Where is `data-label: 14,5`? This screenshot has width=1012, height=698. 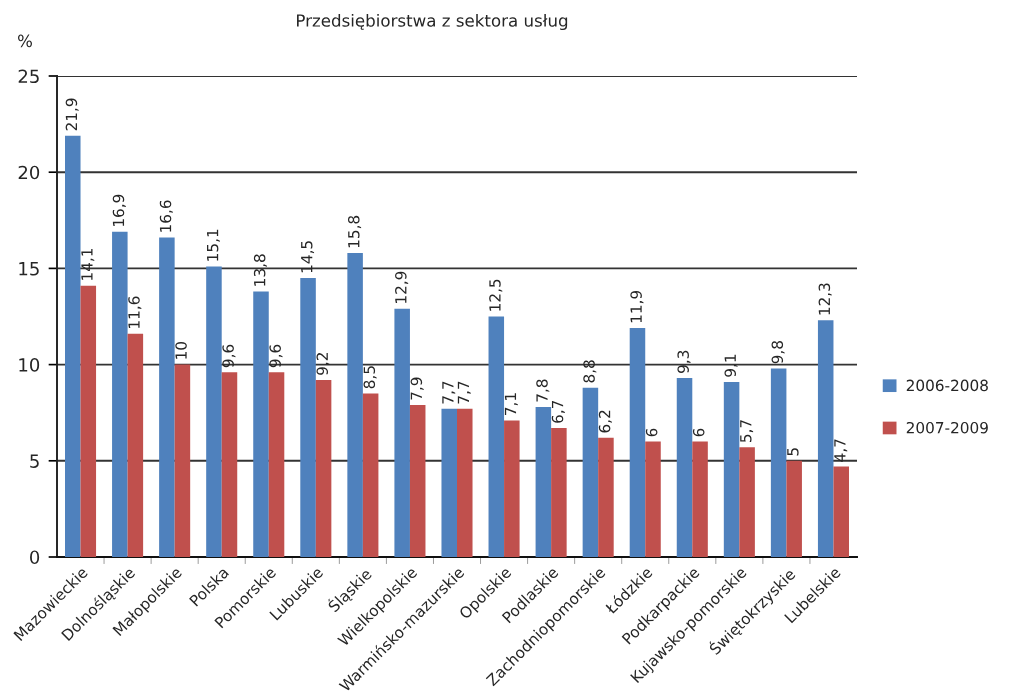 data-label: 14,5 is located at coordinates (308, 257).